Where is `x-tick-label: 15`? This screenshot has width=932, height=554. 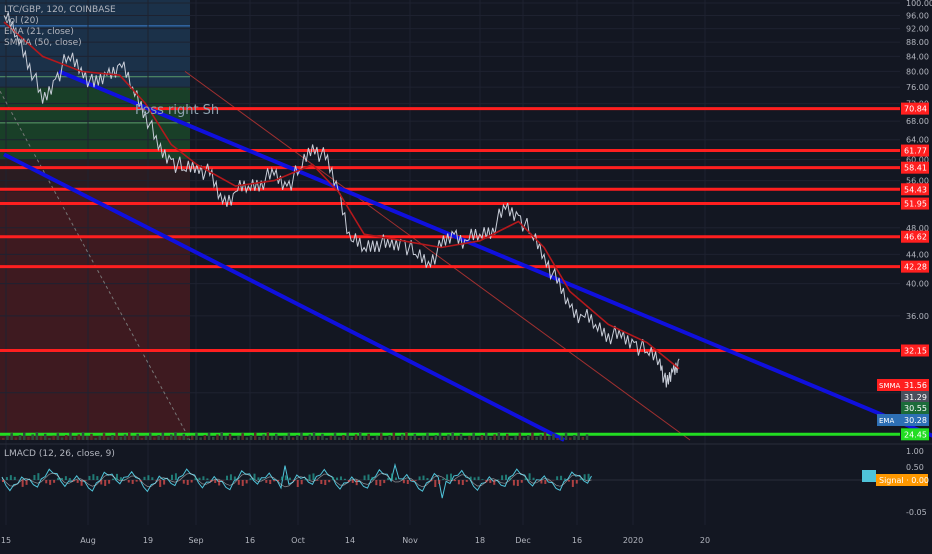
x-tick-label: 15 is located at coordinates (6, 540).